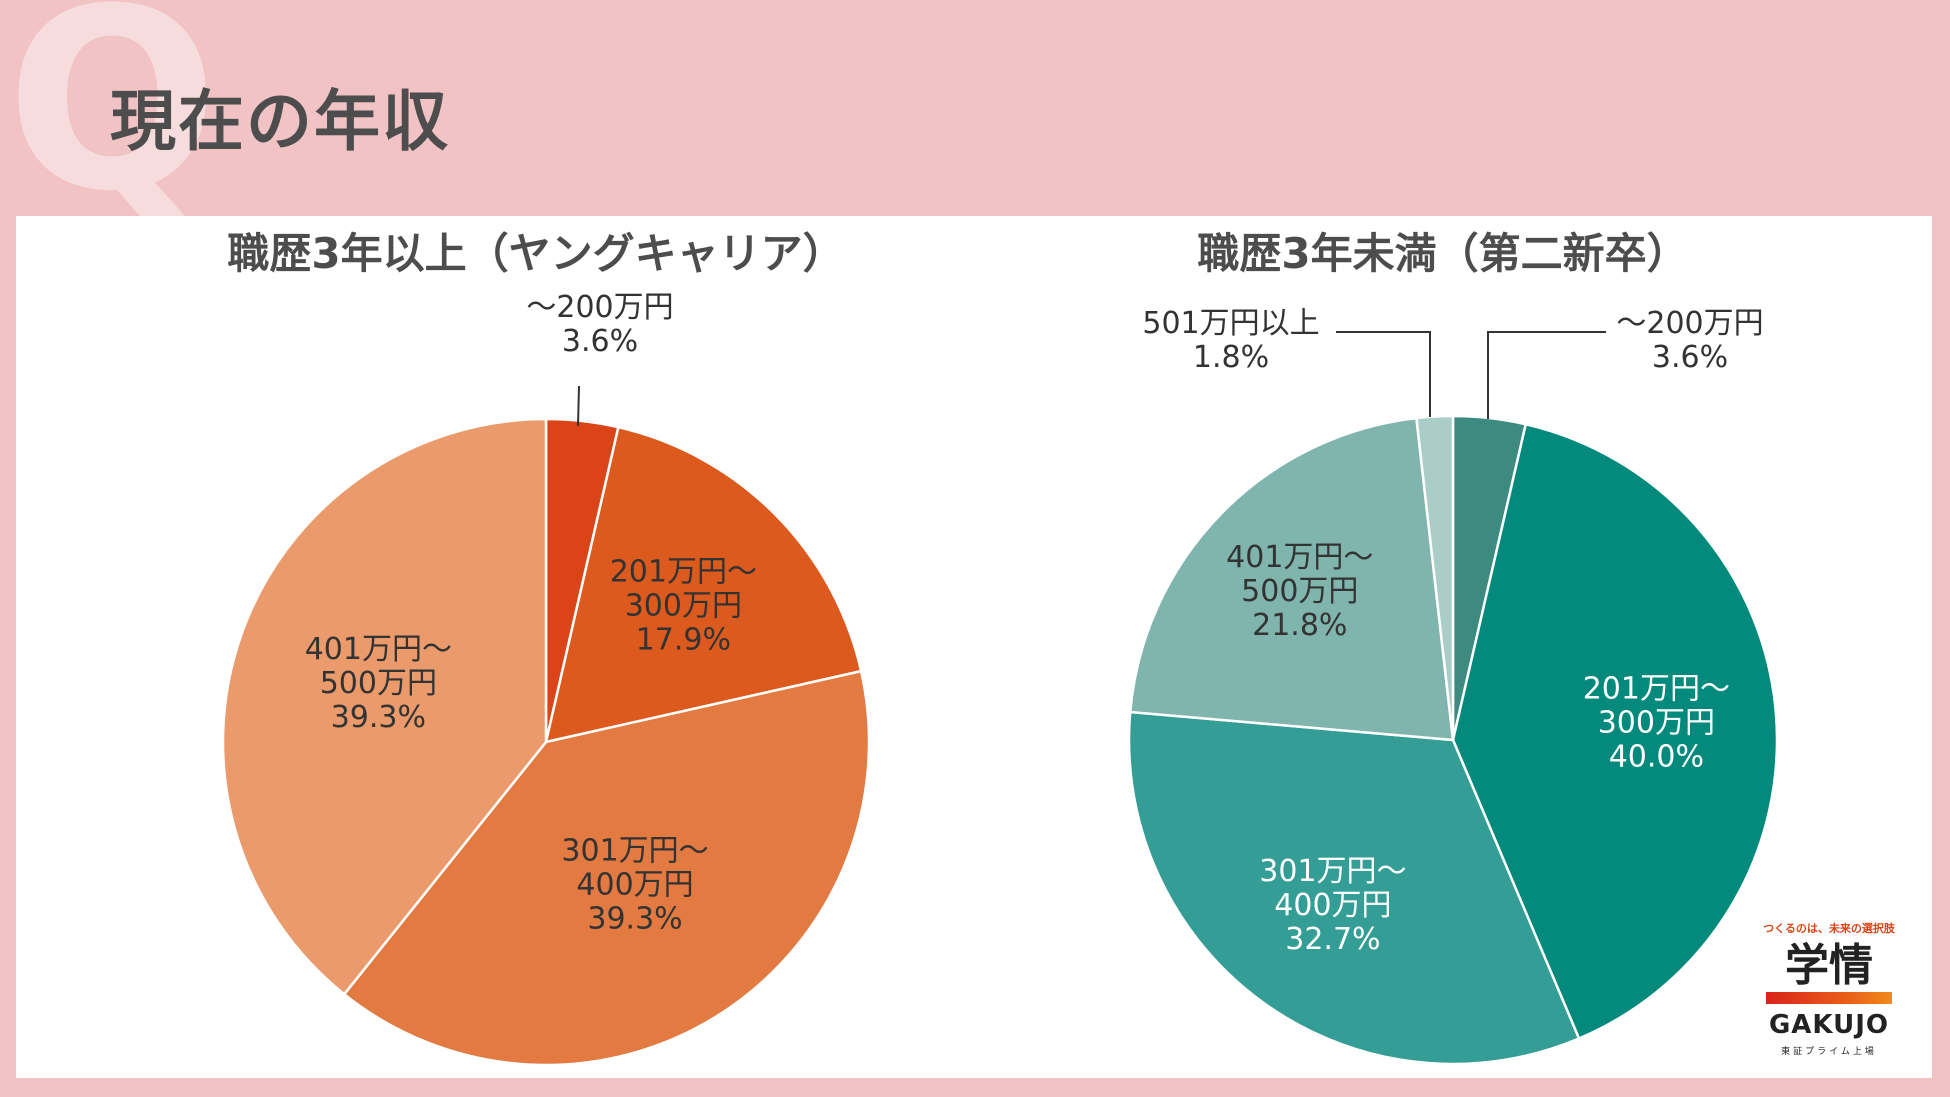 The height and width of the screenshot is (1097, 1950). I want to click on pie-label-0-3: 401万円～ 500万円 39.3%, so click(378, 683).